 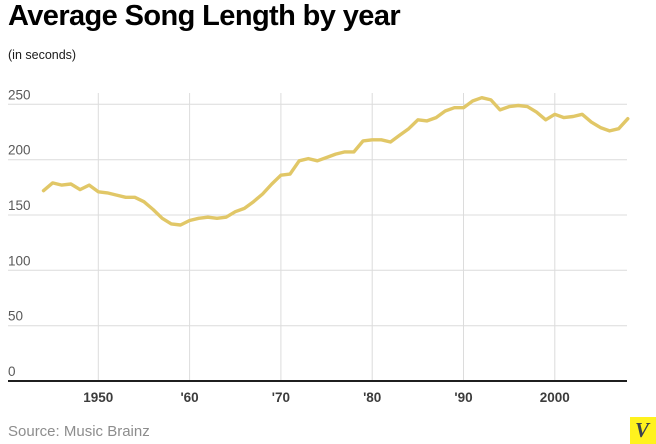 I want to click on x-axis-tick-label: '90, so click(x=463, y=397).